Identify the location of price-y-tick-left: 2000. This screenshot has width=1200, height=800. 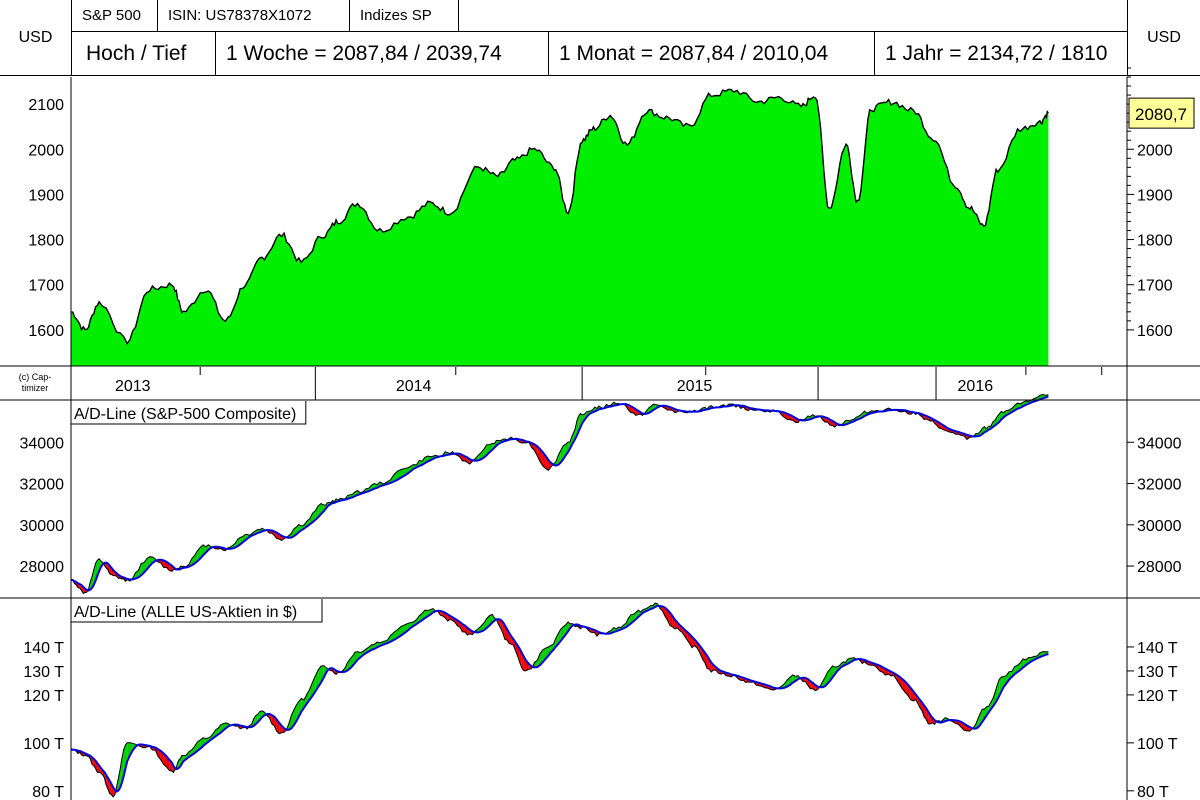
(46, 150).